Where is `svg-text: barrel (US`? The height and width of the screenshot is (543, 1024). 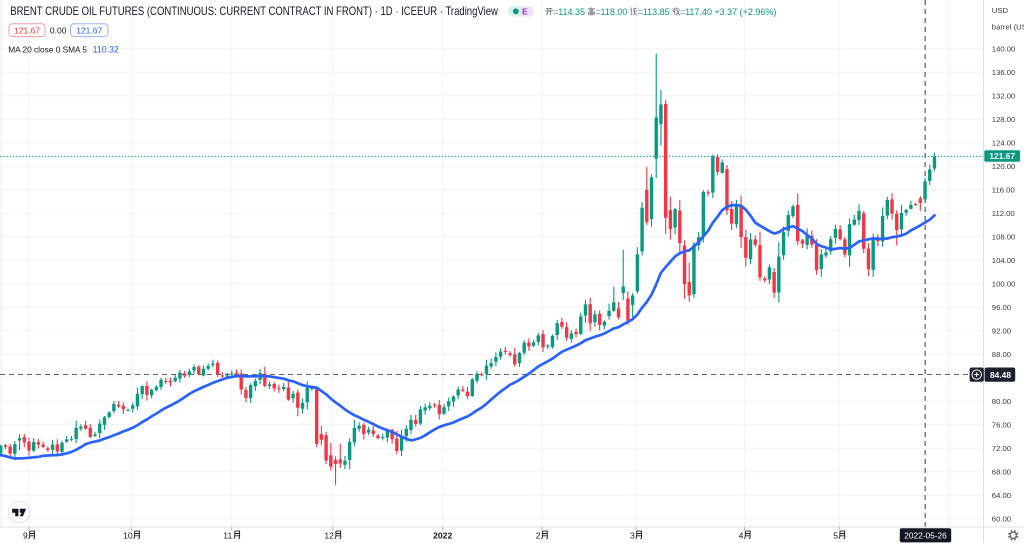 svg-text: barrel (US is located at coordinates (1008, 27).